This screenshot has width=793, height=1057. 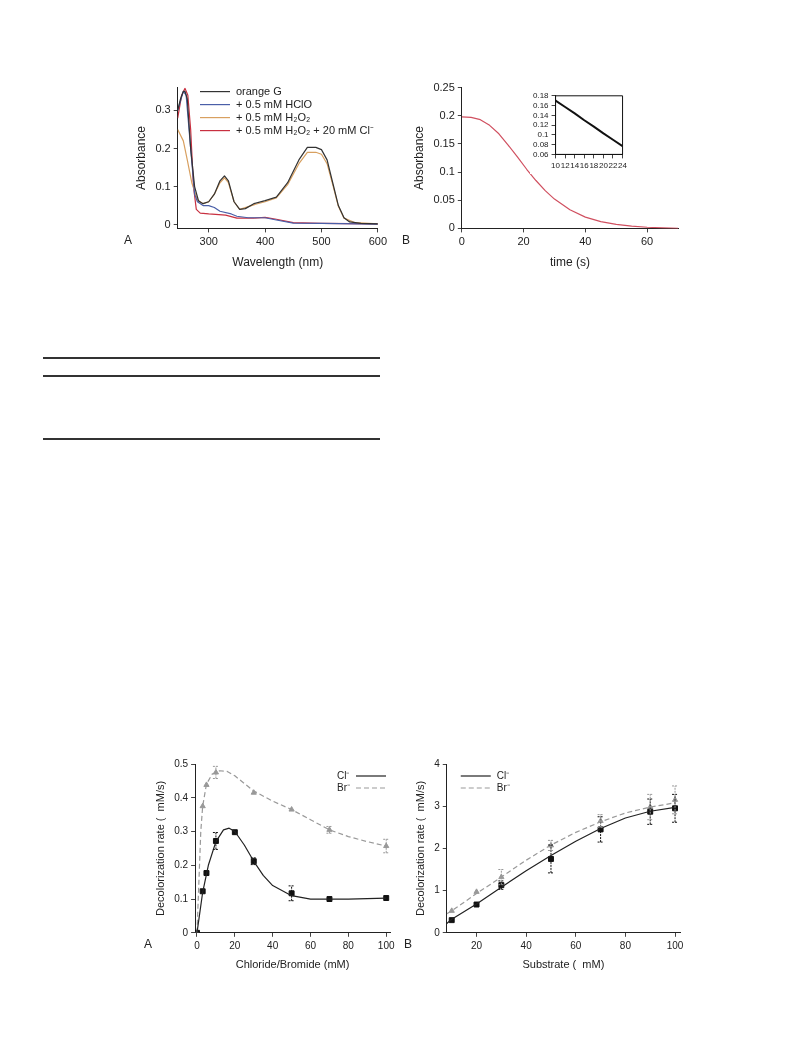 What do you see at coordinates (258, 90) in the screenshot?
I see `legend-label: orange G` at bounding box center [258, 90].